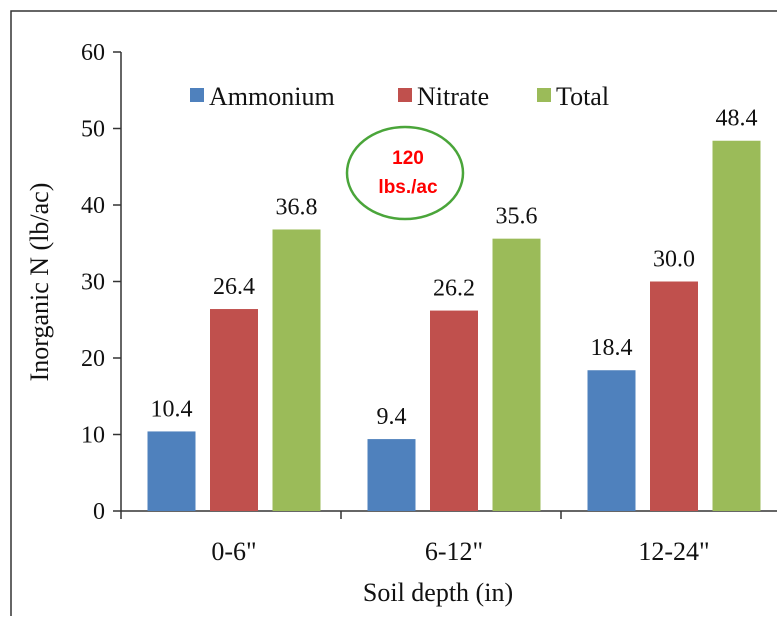 This screenshot has width=777, height=621. Describe the element at coordinates (405, 95) in the screenshot. I see `legend-swatch-nitrate` at that location.